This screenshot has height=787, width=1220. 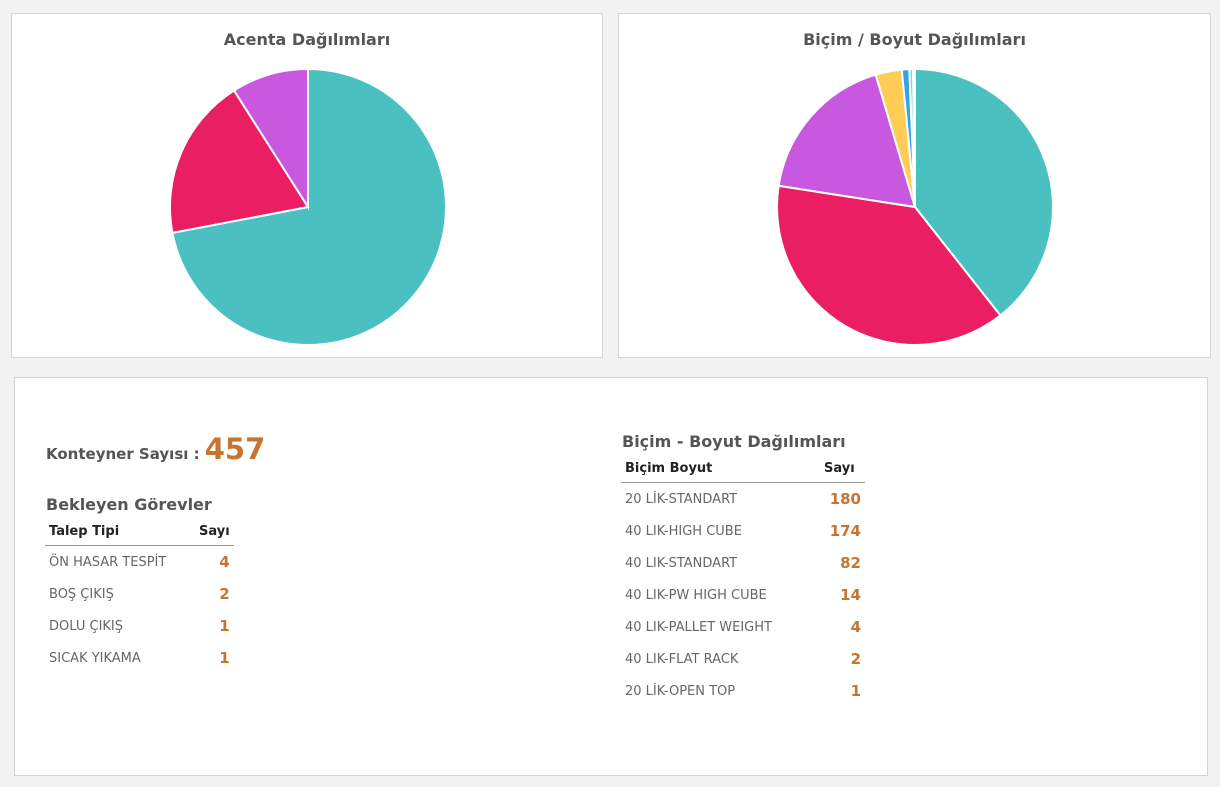 I want to click on task-count-cell: 2, so click(x=224, y=594).